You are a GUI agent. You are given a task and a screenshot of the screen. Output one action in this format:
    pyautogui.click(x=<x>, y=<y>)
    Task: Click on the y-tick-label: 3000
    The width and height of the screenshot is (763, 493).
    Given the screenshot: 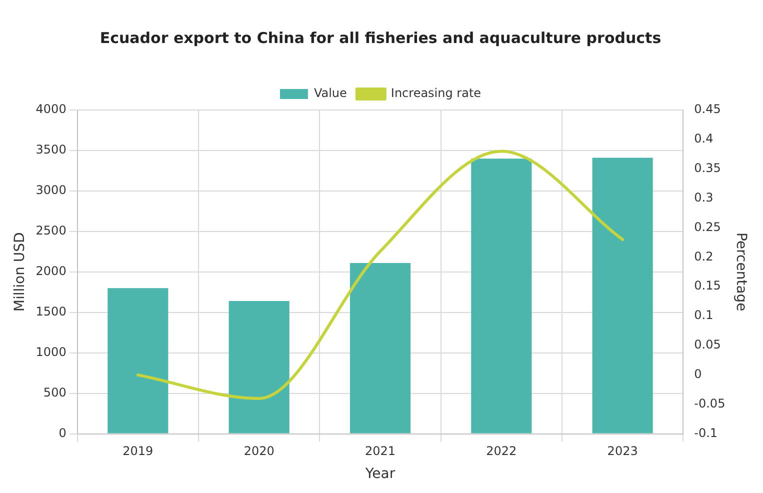 What is the action you would take?
    pyautogui.click(x=51, y=190)
    